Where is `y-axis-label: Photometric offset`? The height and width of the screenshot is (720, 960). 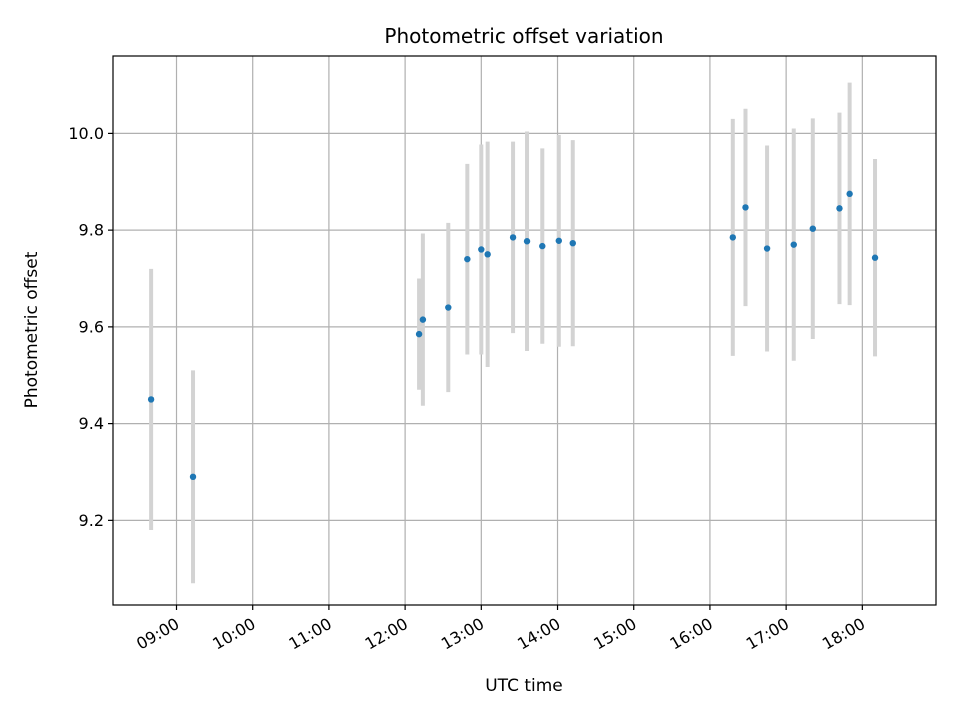 y-axis-label: Photometric offset is located at coordinates (32, 329).